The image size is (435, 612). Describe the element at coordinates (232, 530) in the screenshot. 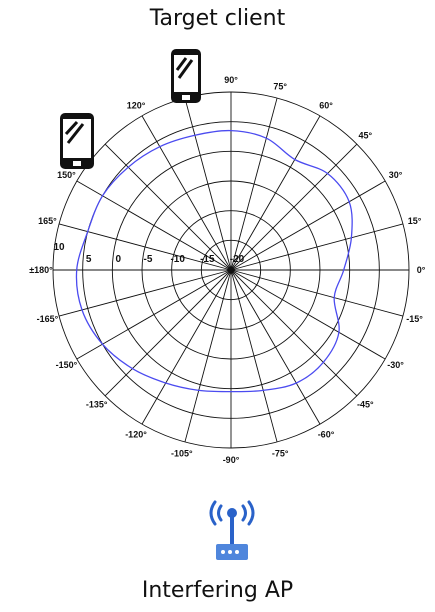

I see `wifi-router-icon` at that location.